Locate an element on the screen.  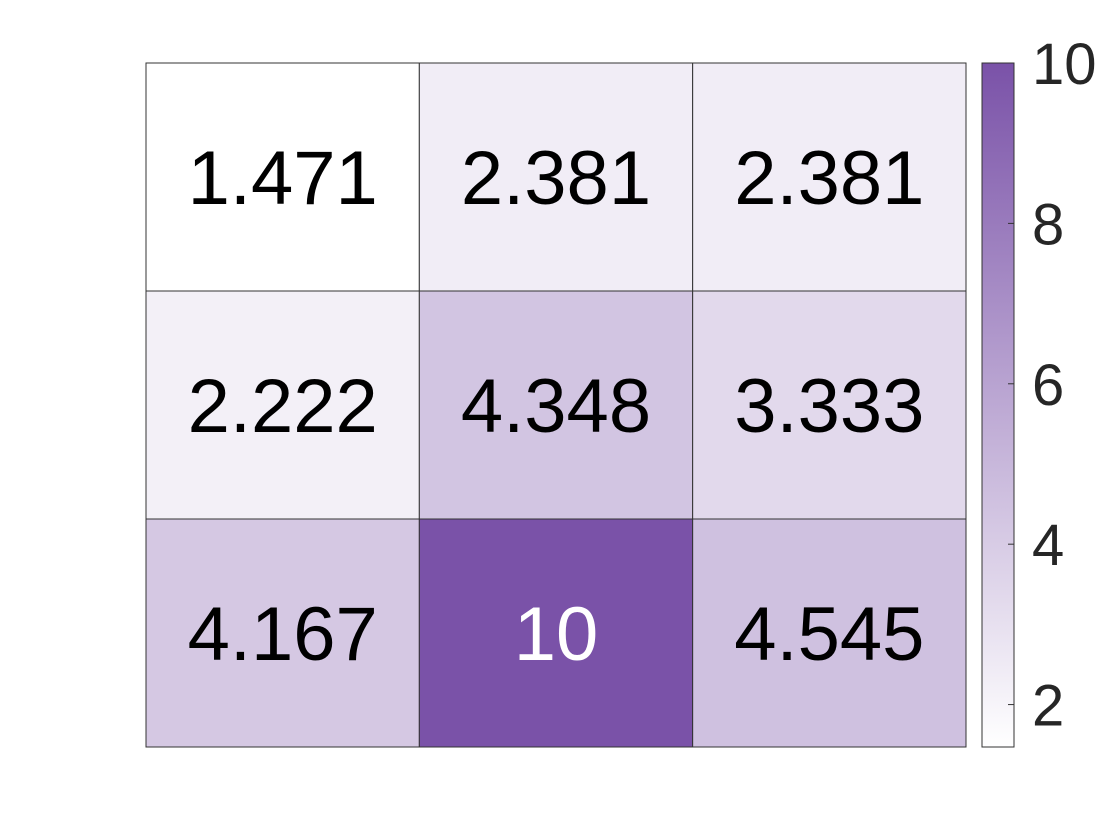
heatmap-cell-label: 2.222 is located at coordinates (283, 406).